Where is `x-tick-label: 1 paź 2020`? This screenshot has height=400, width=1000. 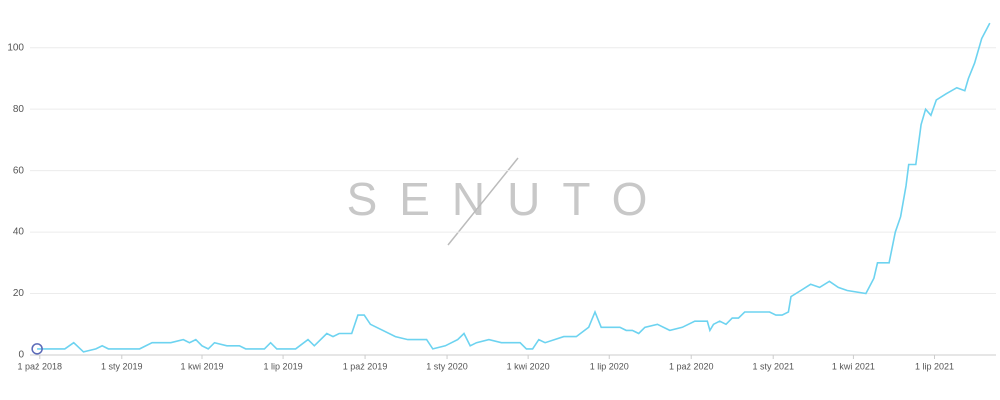
x-tick-label: 1 paź 2020 is located at coordinates (691, 366).